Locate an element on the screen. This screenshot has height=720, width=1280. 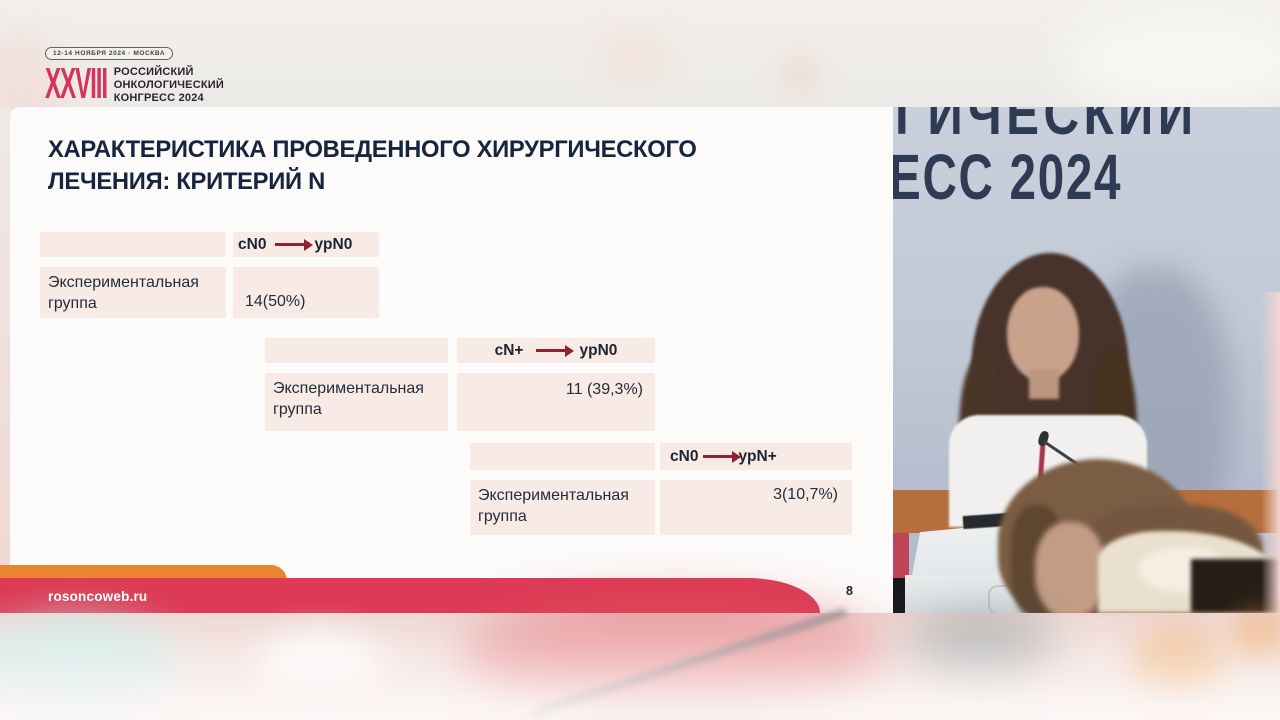
table-header-row: cN0 ypN0 is located at coordinates (209, 244).